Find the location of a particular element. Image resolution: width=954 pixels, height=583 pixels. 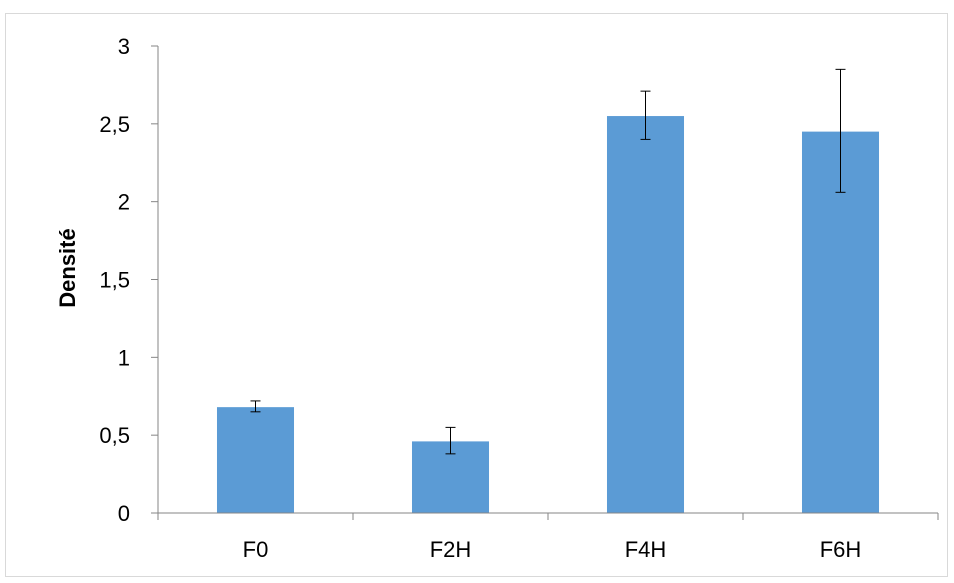

y-tick-label: 1,5 is located at coordinates (114, 280).